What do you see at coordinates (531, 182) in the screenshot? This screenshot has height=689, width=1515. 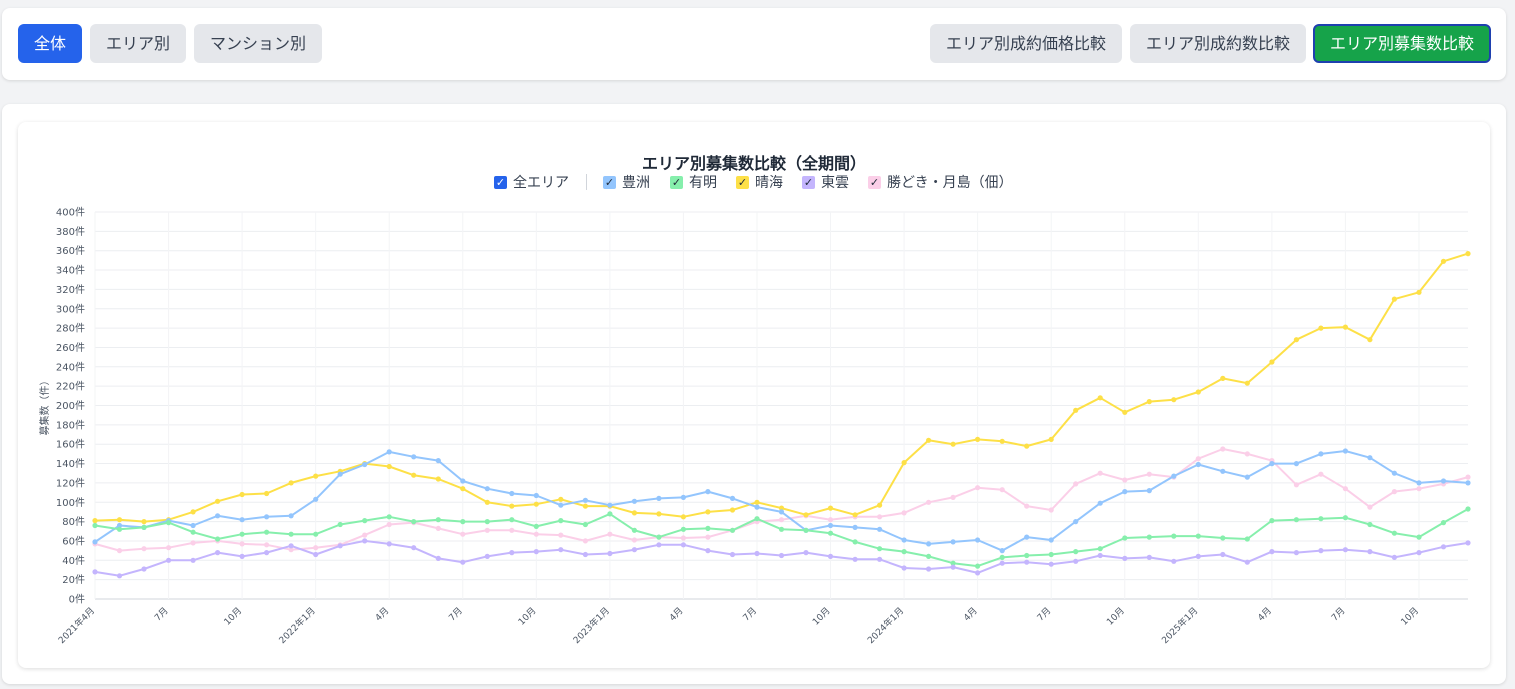 I see `legend-item-all: ✓ 全エリア` at bounding box center [531, 182].